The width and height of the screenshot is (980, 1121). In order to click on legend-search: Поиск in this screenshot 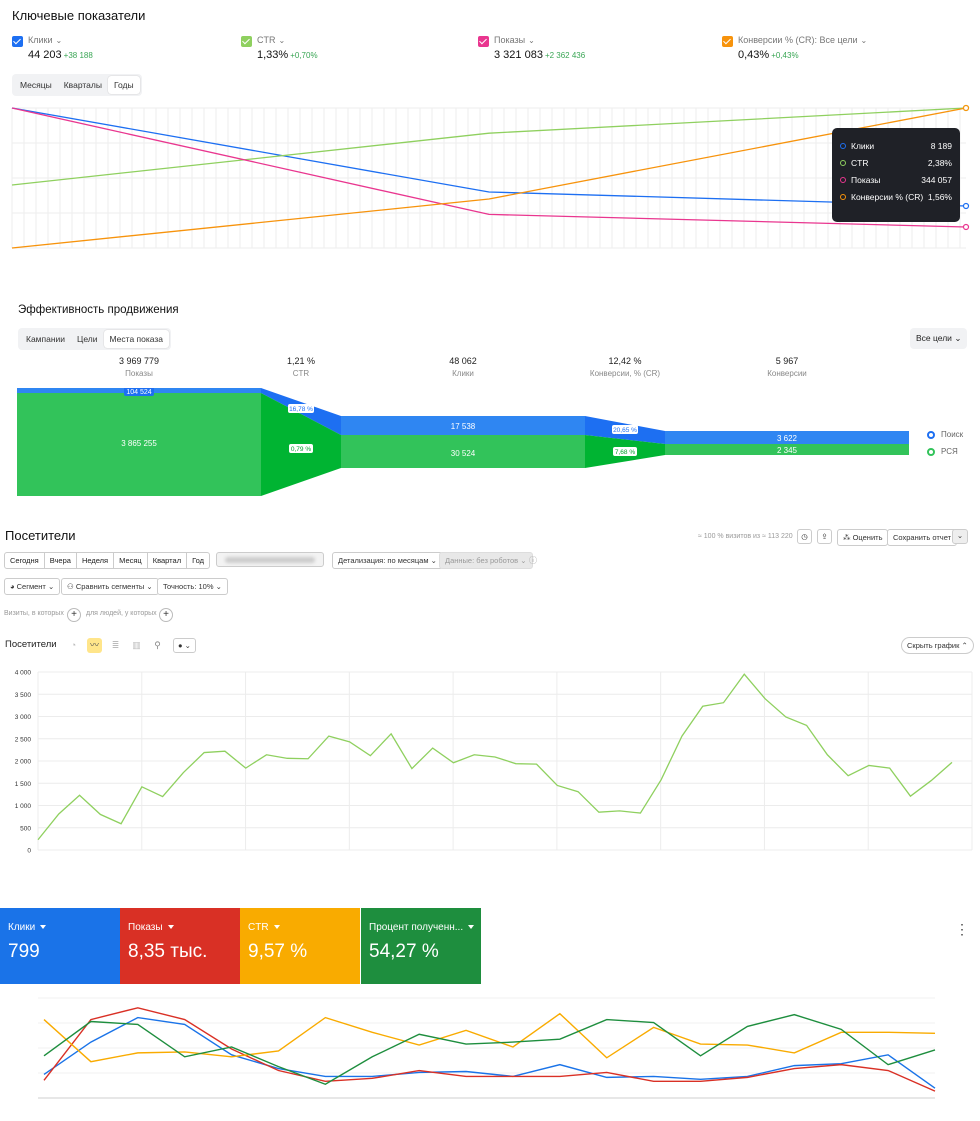, I will do `click(945, 434)`.